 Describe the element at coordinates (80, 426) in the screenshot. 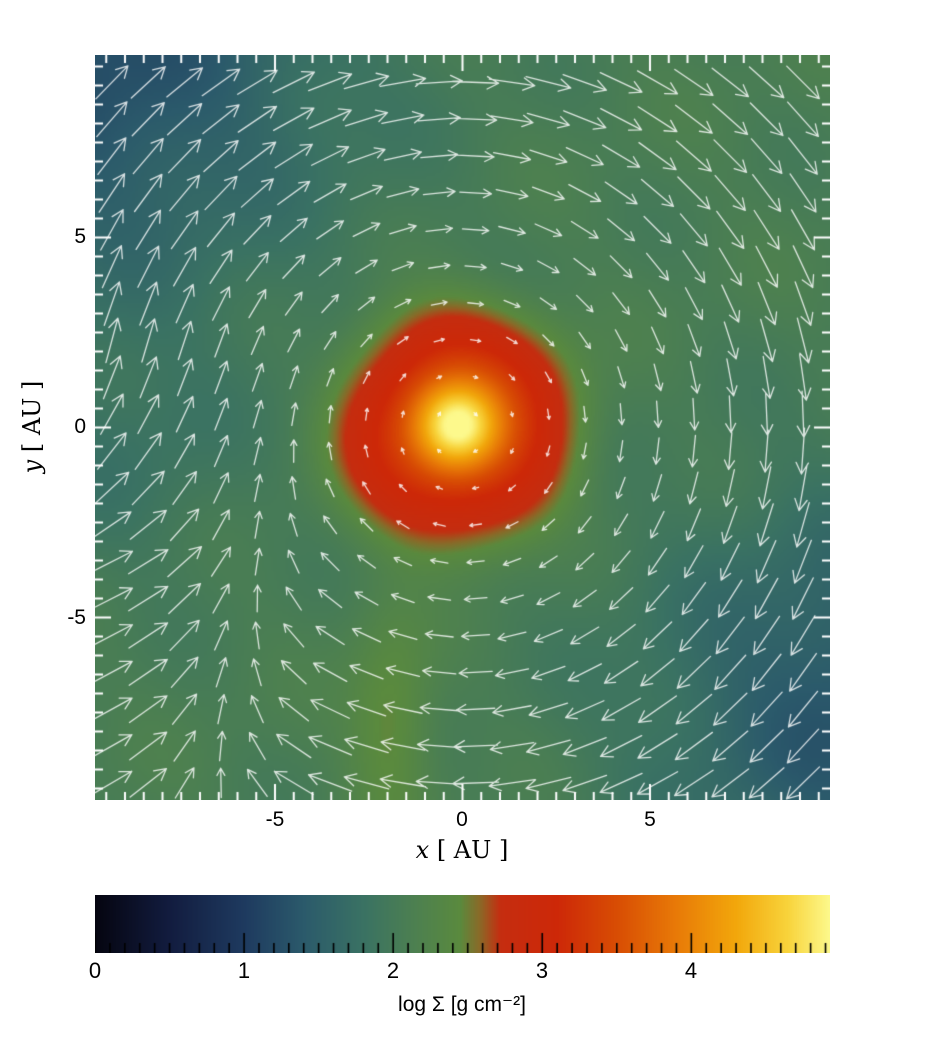

I see `y-tick-label: 0` at that location.